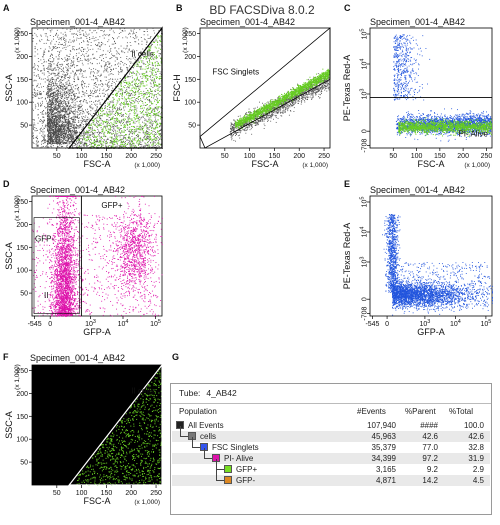 The image size is (500, 525). I want to click on y-axis-title: PE-Texas Red-A, so click(347, 256).